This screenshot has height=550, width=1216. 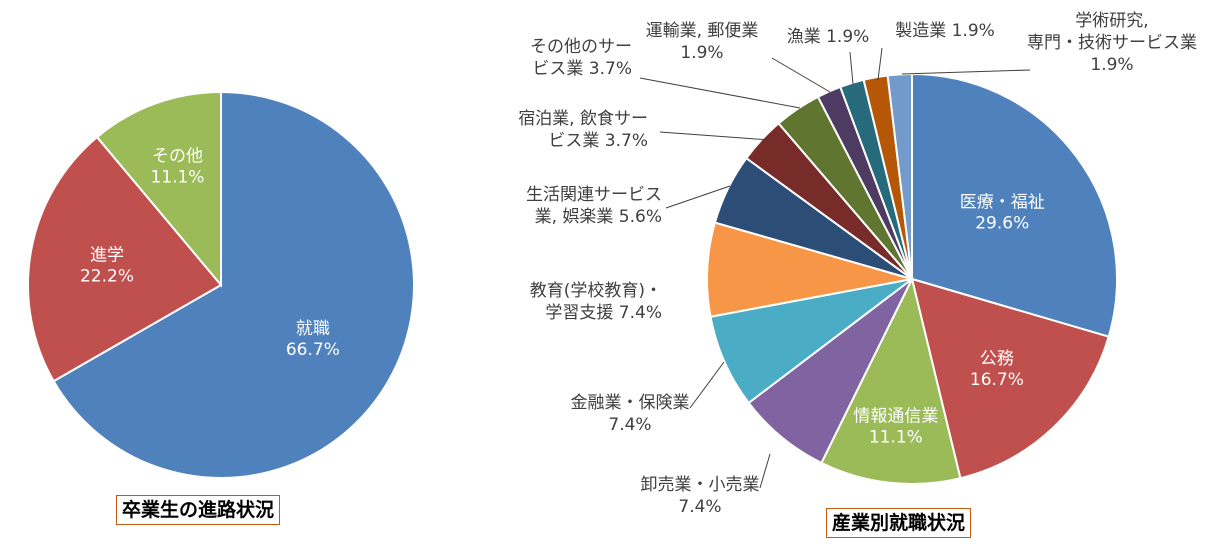 I want to click on pie2-label-3: 卸売業・小売業 7.4%, so click(x=700, y=496).